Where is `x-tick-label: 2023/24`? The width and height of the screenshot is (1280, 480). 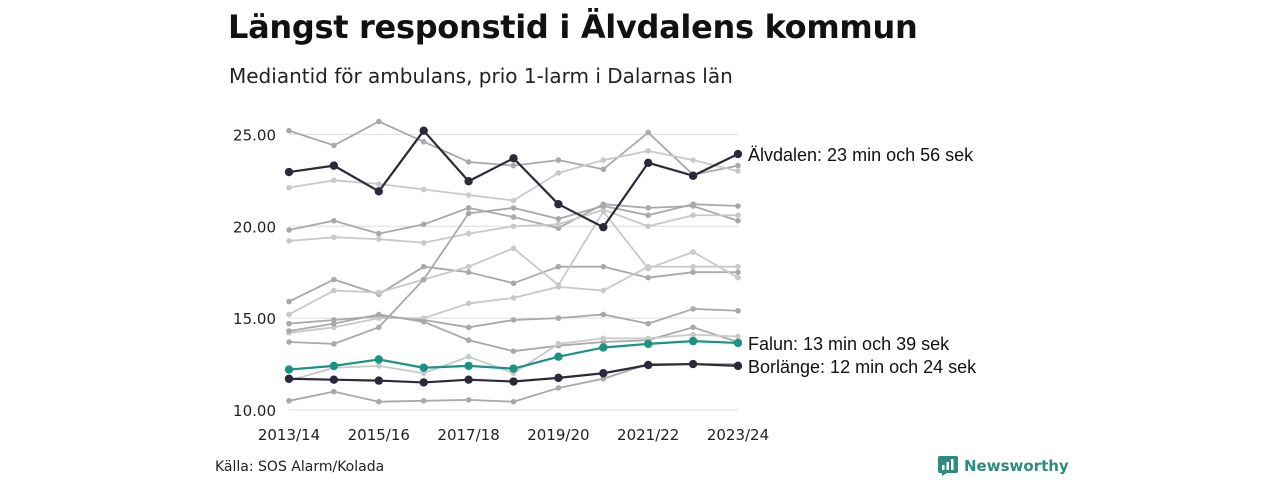 x-tick-label: 2023/24 is located at coordinates (738, 435).